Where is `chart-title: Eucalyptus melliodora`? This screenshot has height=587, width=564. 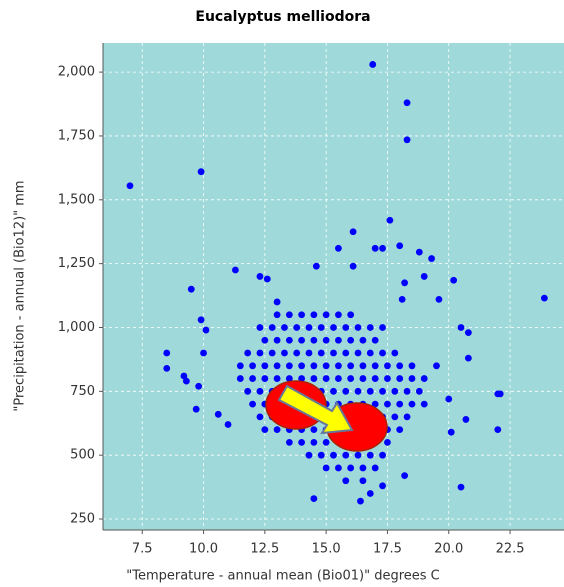
chart-title: Eucalyptus melliodora is located at coordinates (282, 17).